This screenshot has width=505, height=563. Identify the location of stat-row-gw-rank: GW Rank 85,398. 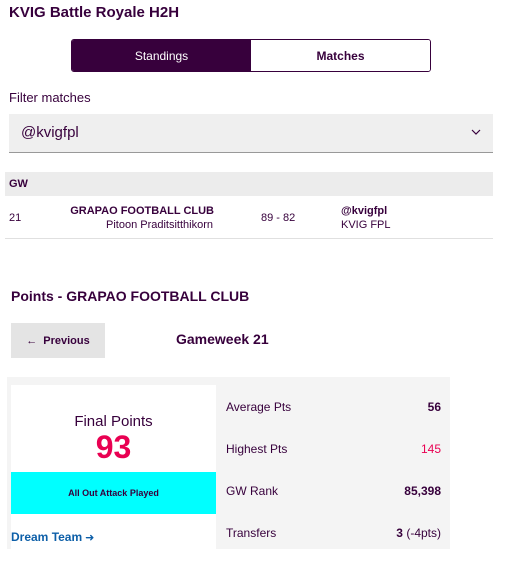
(333, 494).